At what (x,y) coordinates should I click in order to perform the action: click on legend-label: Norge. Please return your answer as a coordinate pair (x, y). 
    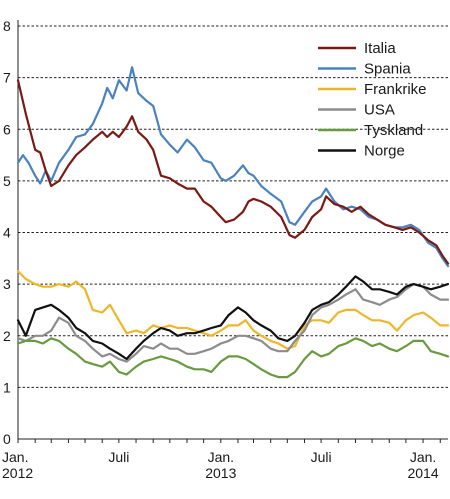
    Looking at the image, I should click on (384, 151).